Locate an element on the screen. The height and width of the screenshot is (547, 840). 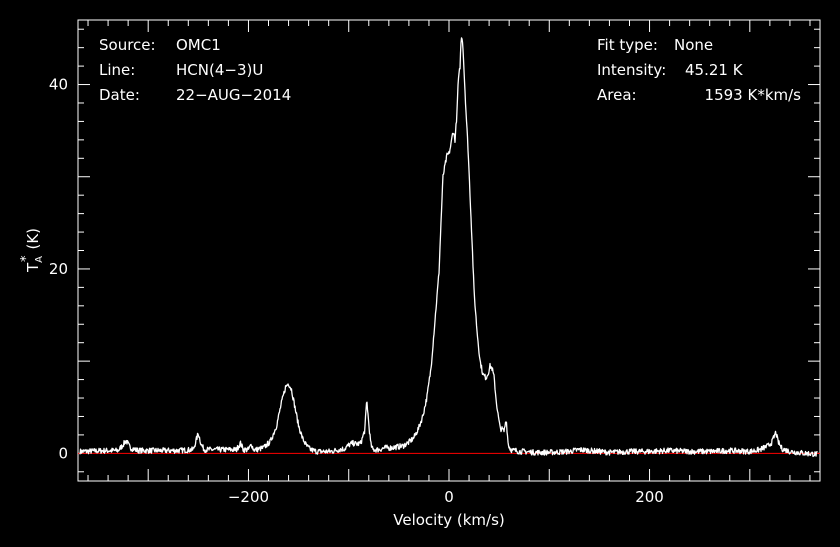
y-tick-label: 0 is located at coordinates (63, 453).